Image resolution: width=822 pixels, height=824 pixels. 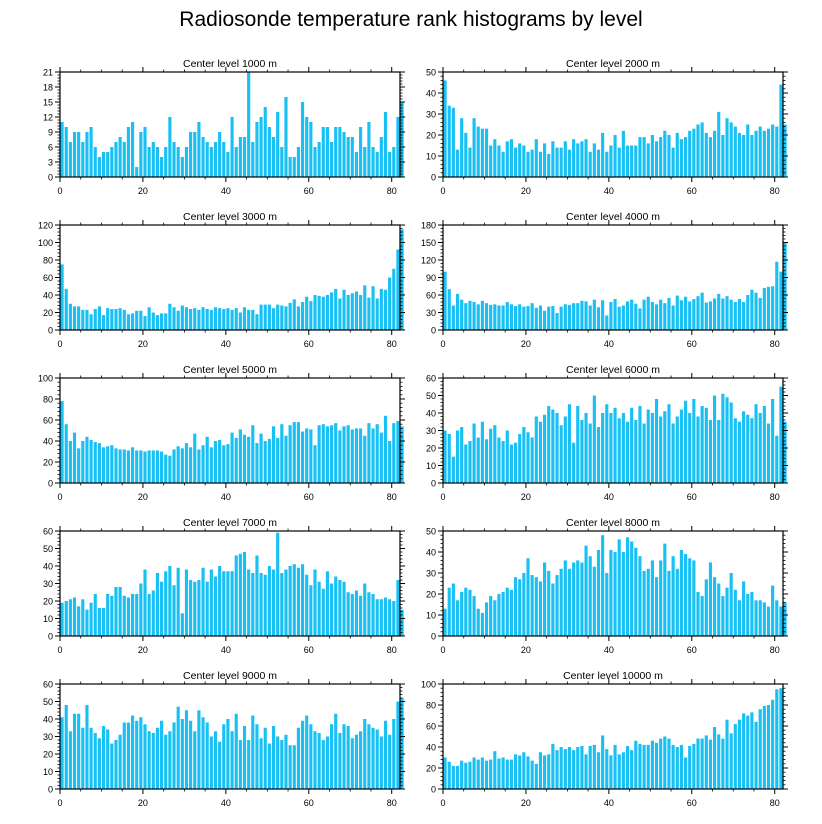 I want to click on panel-title: Center level 6000 m, so click(x=613, y=370).